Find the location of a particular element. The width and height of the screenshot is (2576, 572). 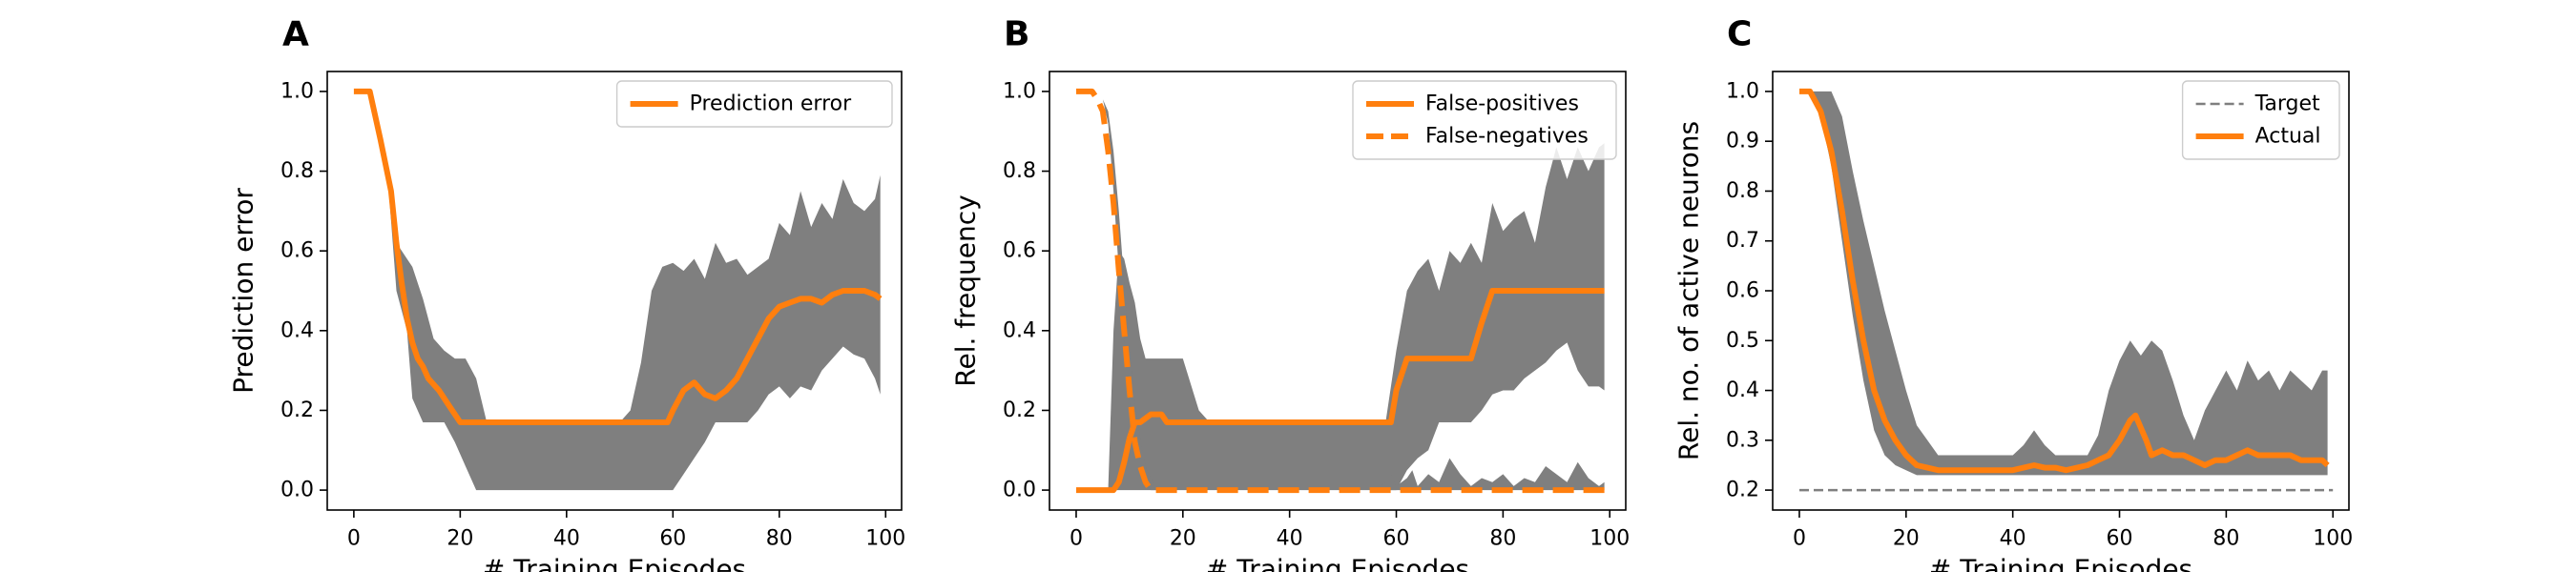

panel-letter: B is located at coordinates (1016, 34).